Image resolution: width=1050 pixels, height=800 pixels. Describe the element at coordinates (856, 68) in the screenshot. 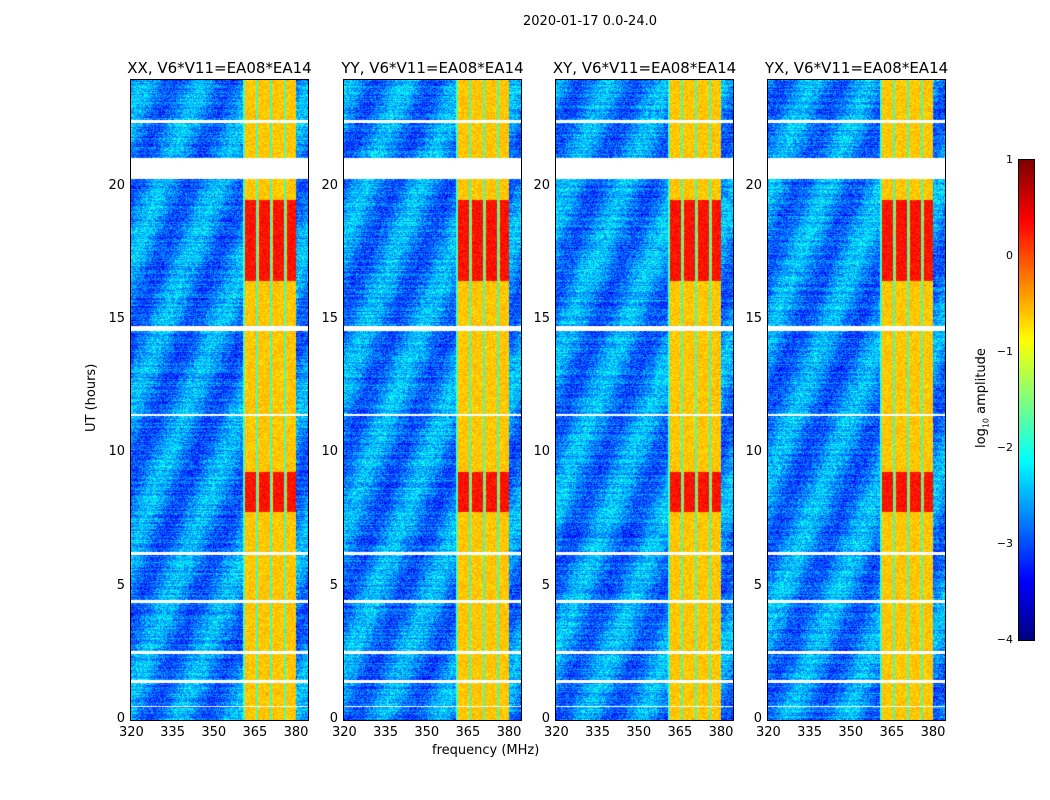

I see `panel-title: YX, V6*V11=EA08*EA14` at that location.